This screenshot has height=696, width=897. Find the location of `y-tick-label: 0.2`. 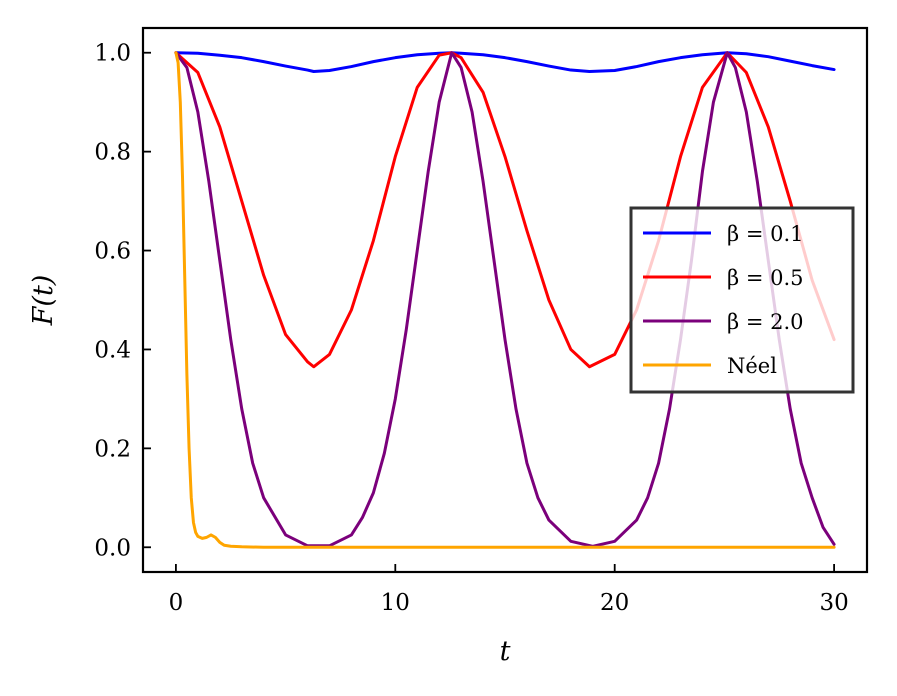

y-tick-label: 0.2 is located at coordinates (112, 449).